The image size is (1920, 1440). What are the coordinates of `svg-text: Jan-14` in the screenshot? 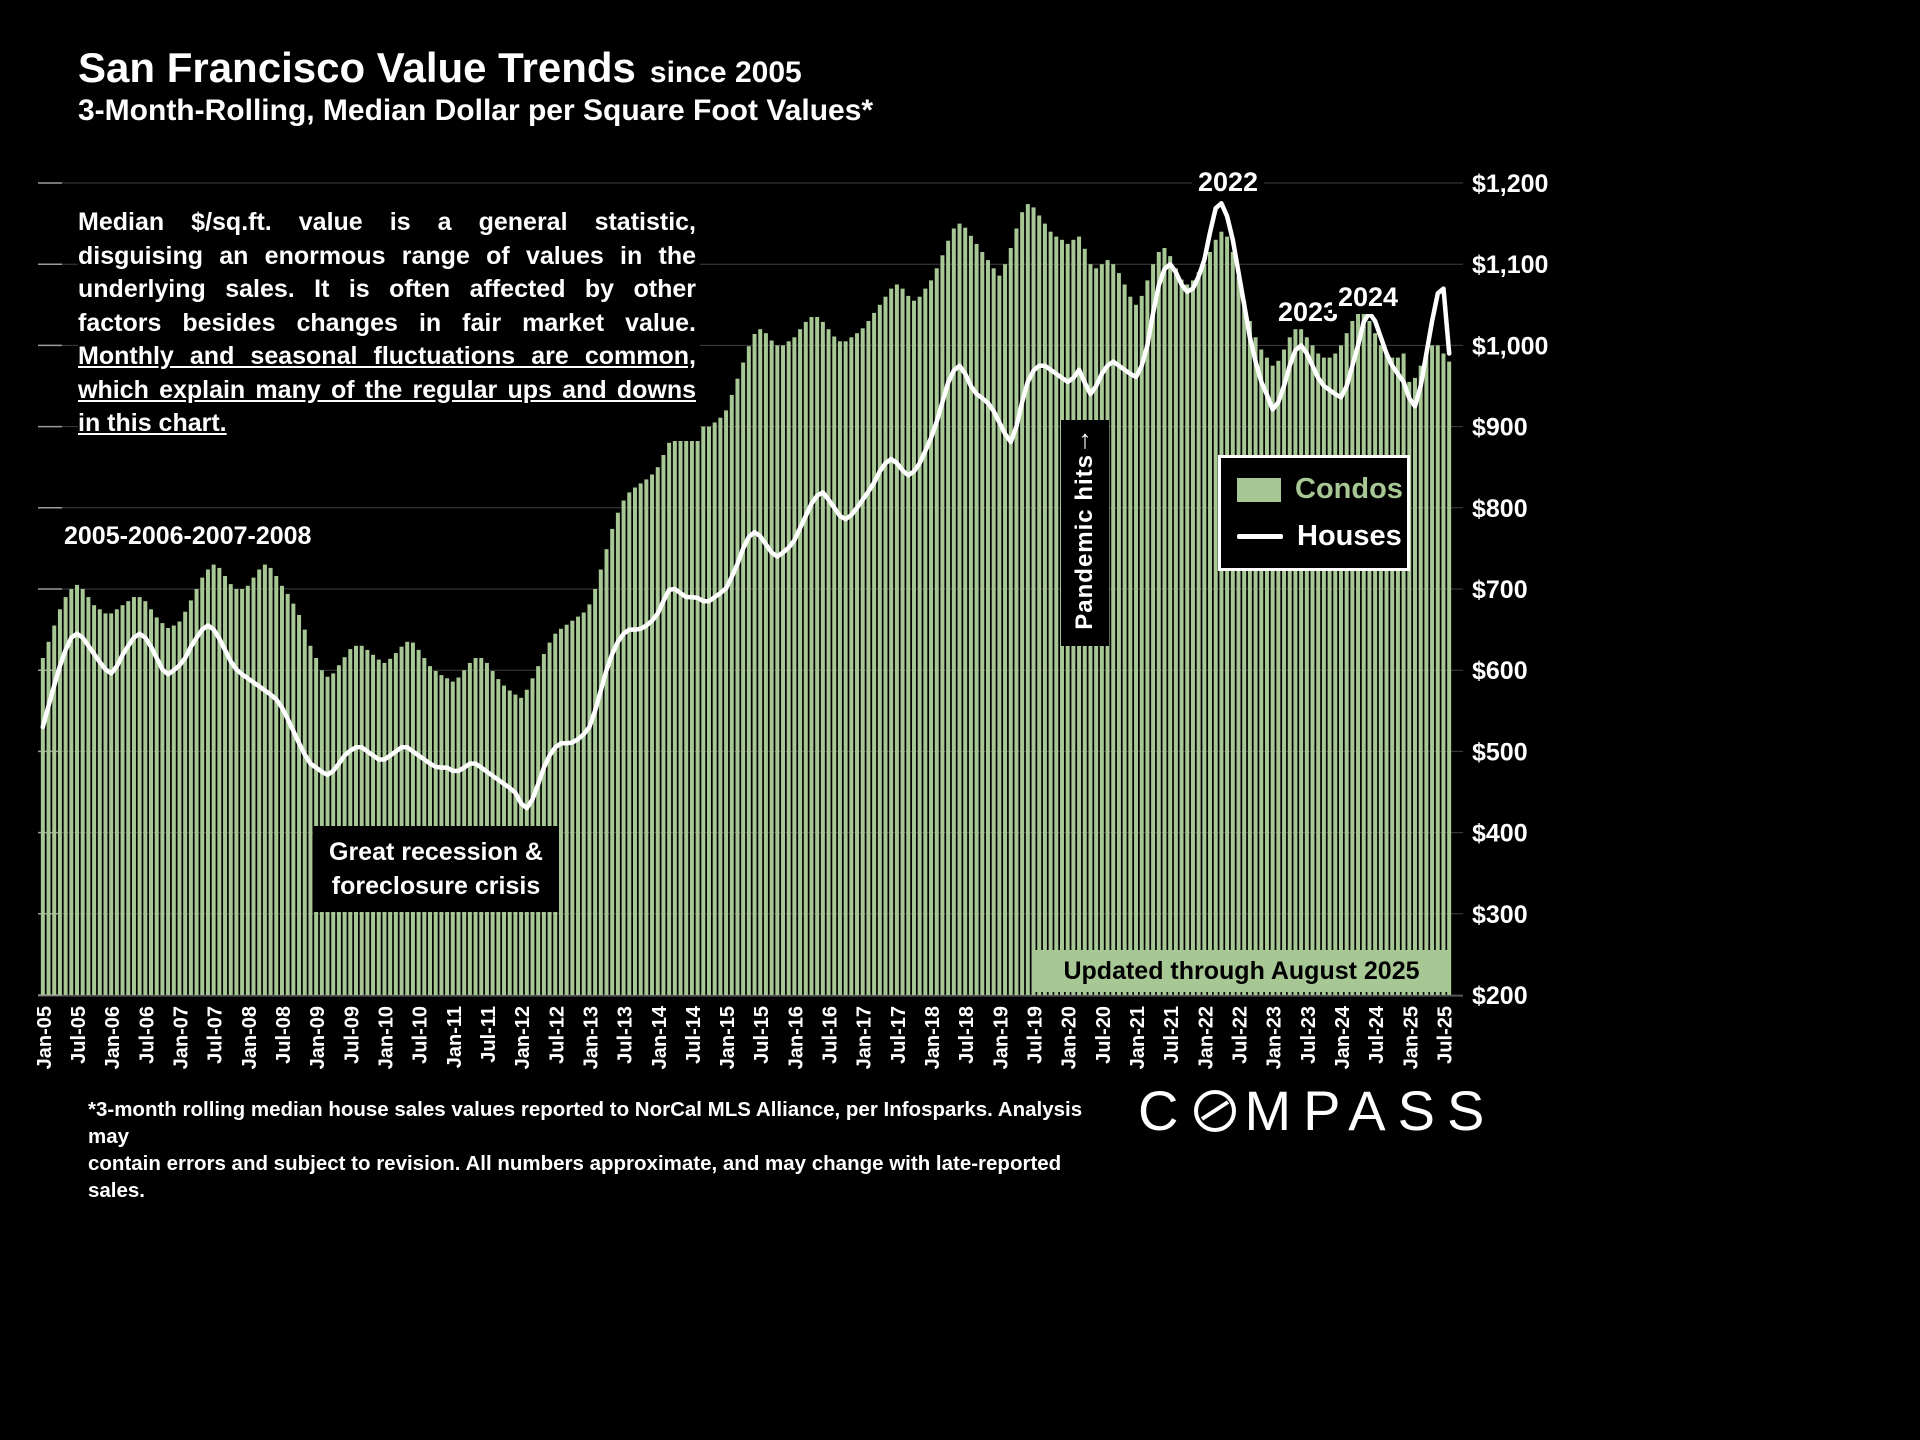 It's located at (660, 1037).